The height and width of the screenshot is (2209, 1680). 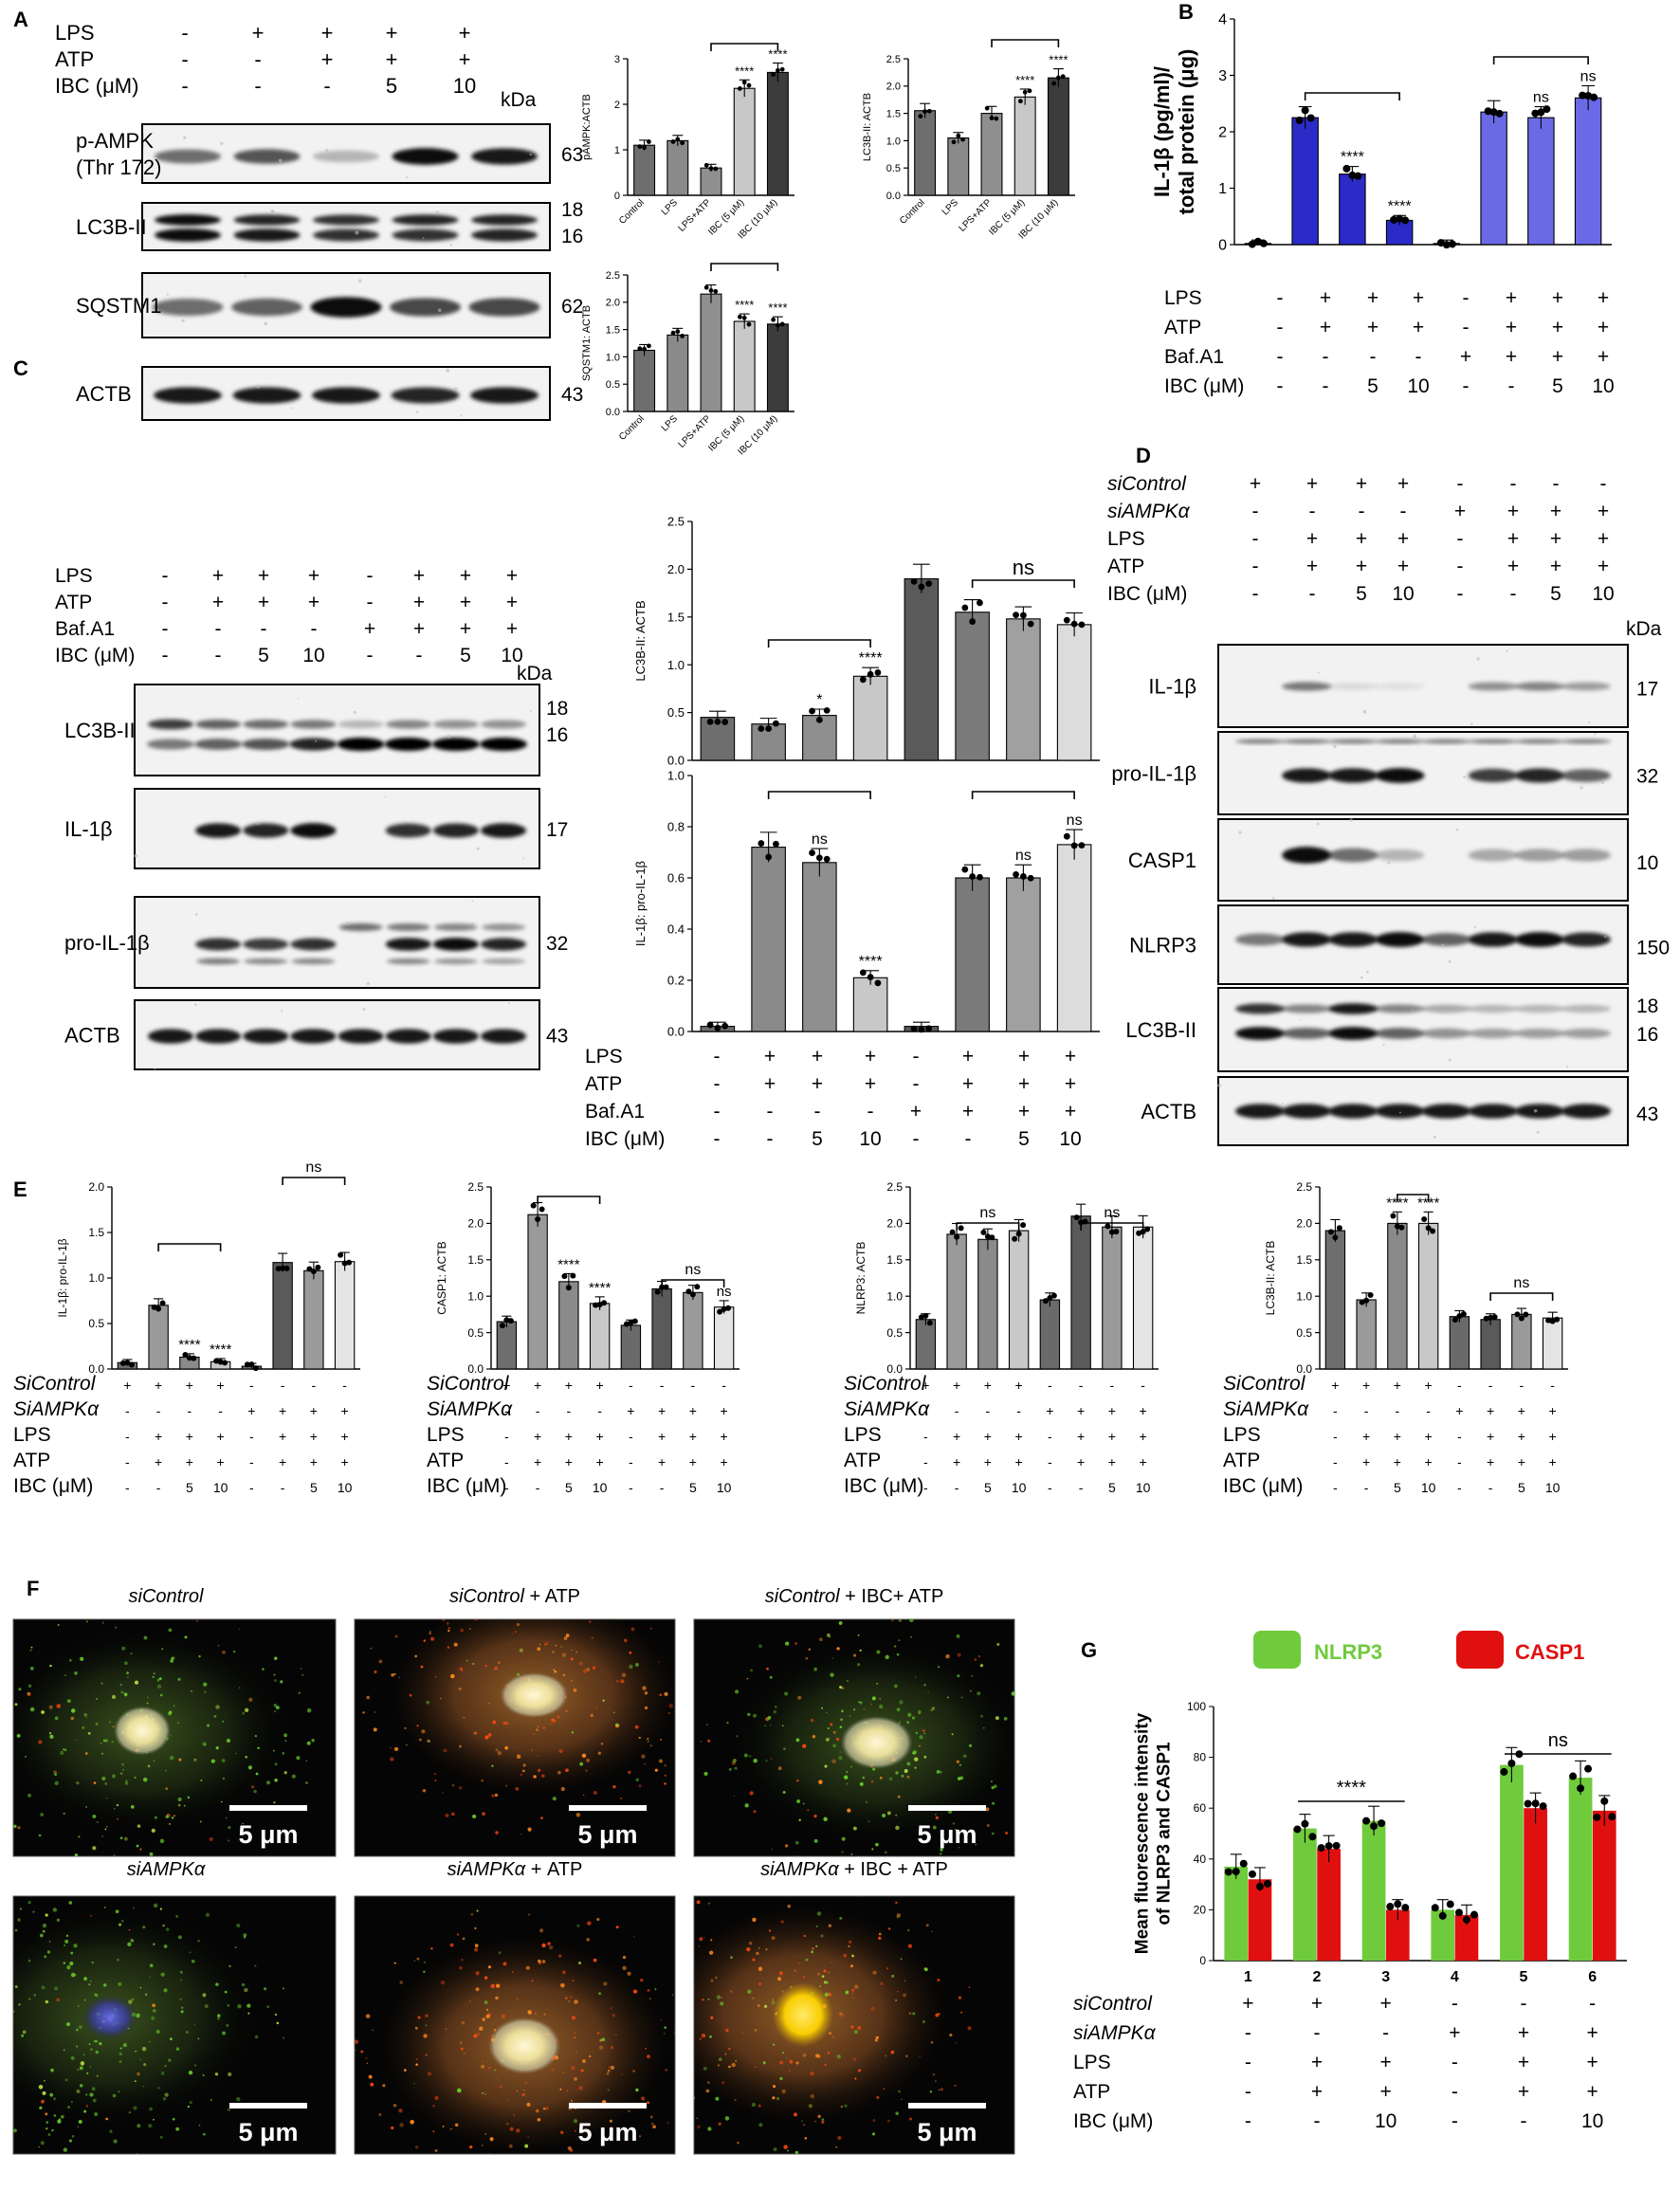 What do you see at coordinates (640, 640) in the screenshot?
I see `y-axis-label: LC3B-II: ACTB` at bounding box center [640, 640].